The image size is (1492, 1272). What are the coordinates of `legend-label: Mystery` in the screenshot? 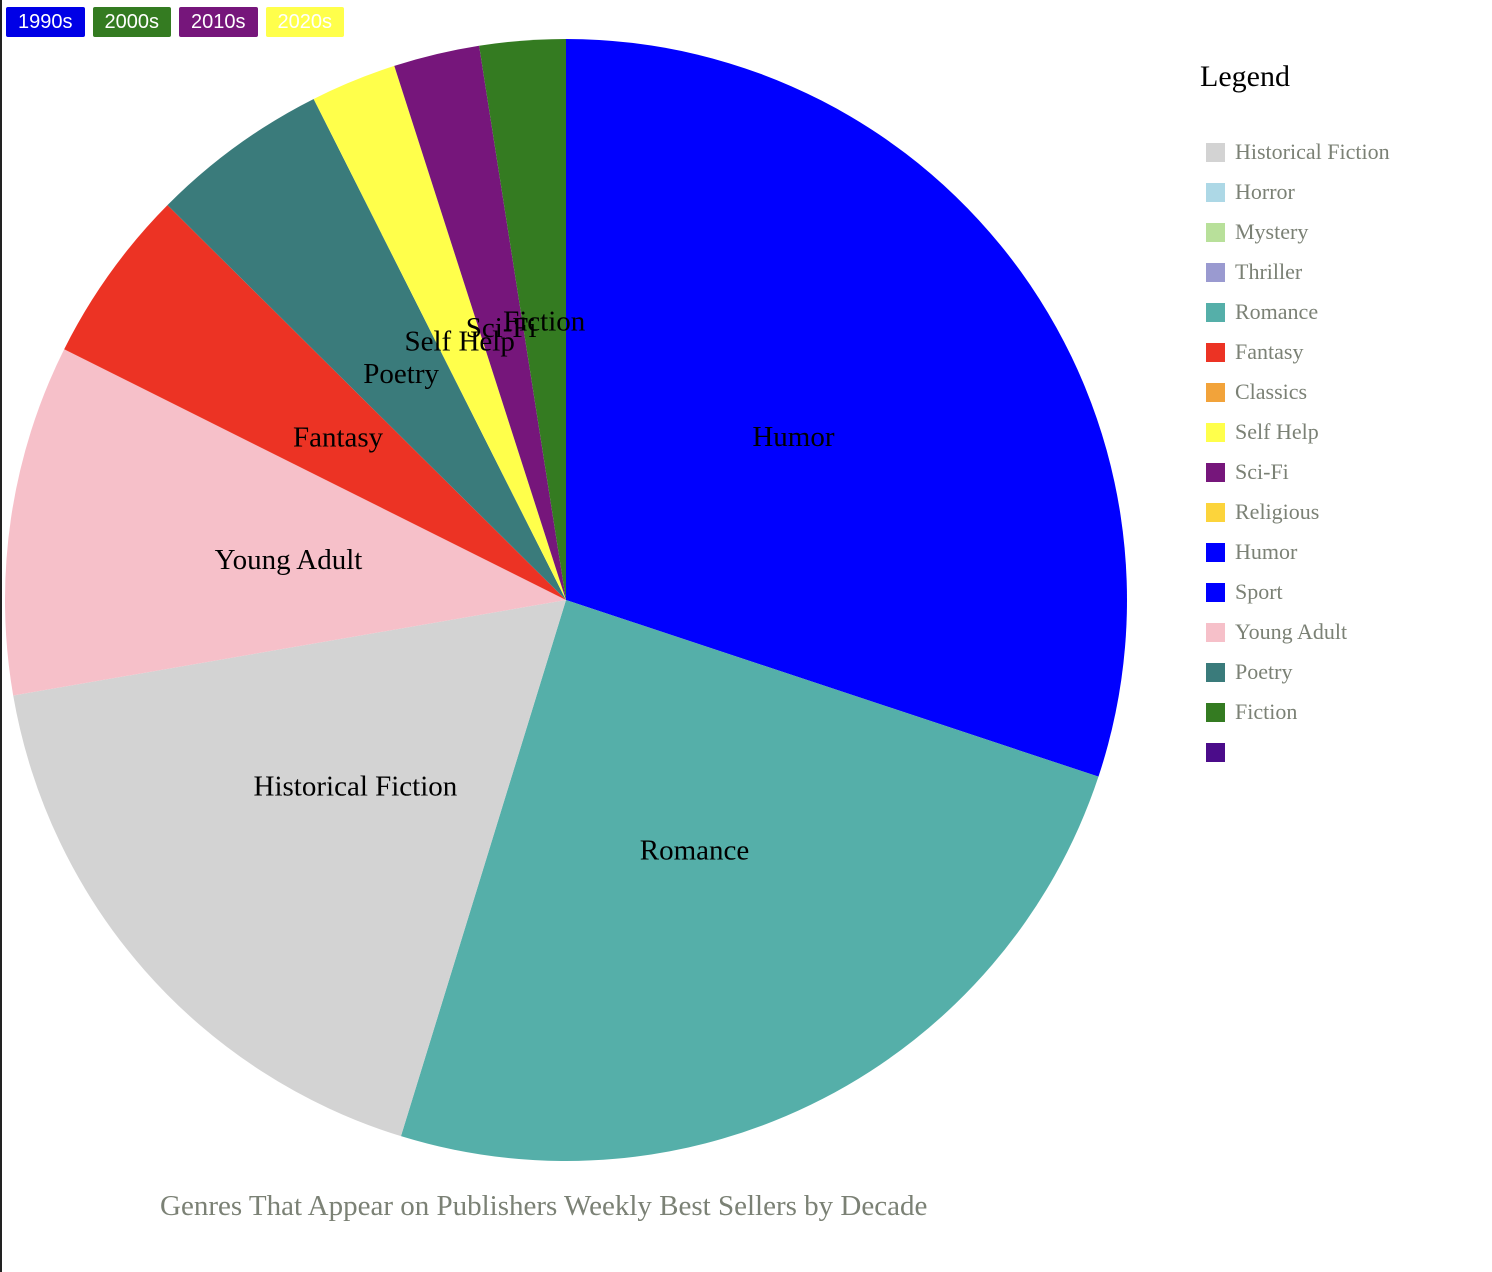 It's located at (1272, 231).